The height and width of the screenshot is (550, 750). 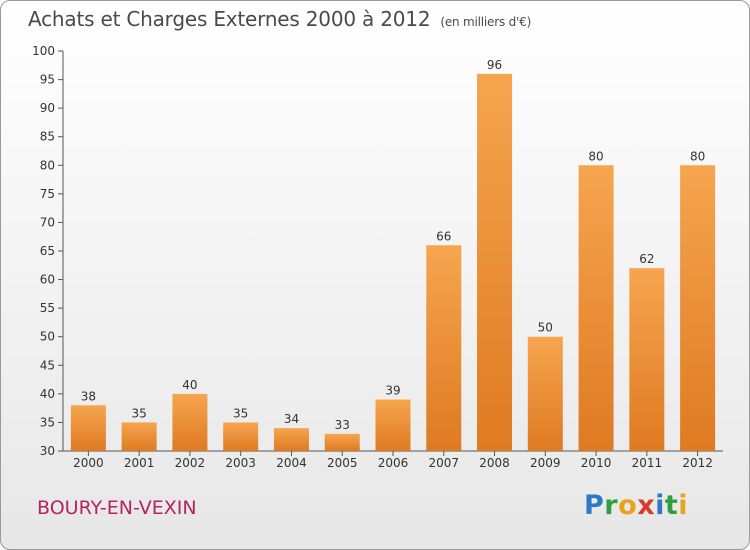 I want to click on y-tick-label: 65, so click(x=47, y=251).